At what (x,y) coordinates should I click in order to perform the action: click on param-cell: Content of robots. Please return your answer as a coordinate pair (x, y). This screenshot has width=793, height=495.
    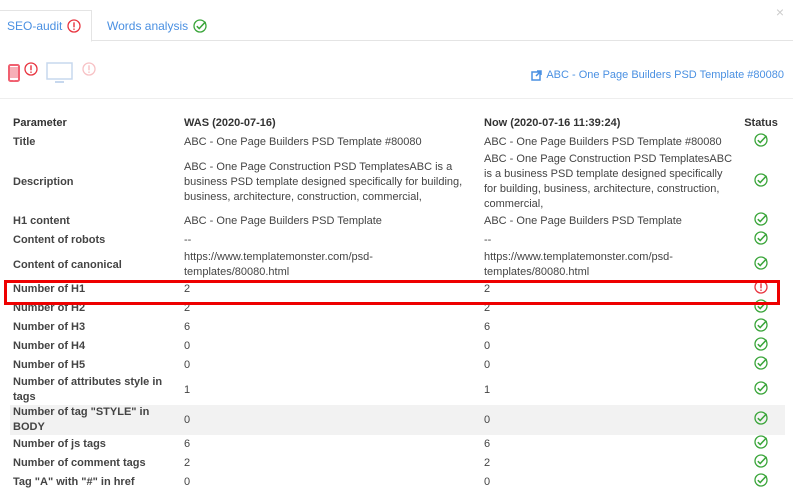
    Looking at the image, I should click on (59, 240).